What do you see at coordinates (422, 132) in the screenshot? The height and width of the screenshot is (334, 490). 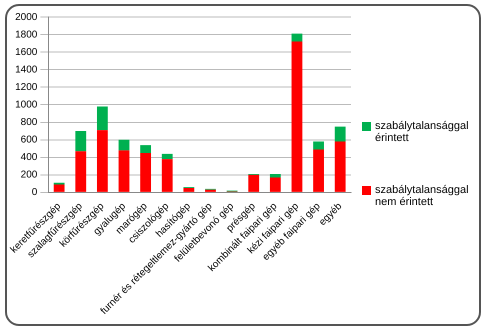 I see `legend-label: szabálytalansággal érintett` at bounding box center [422, 132].